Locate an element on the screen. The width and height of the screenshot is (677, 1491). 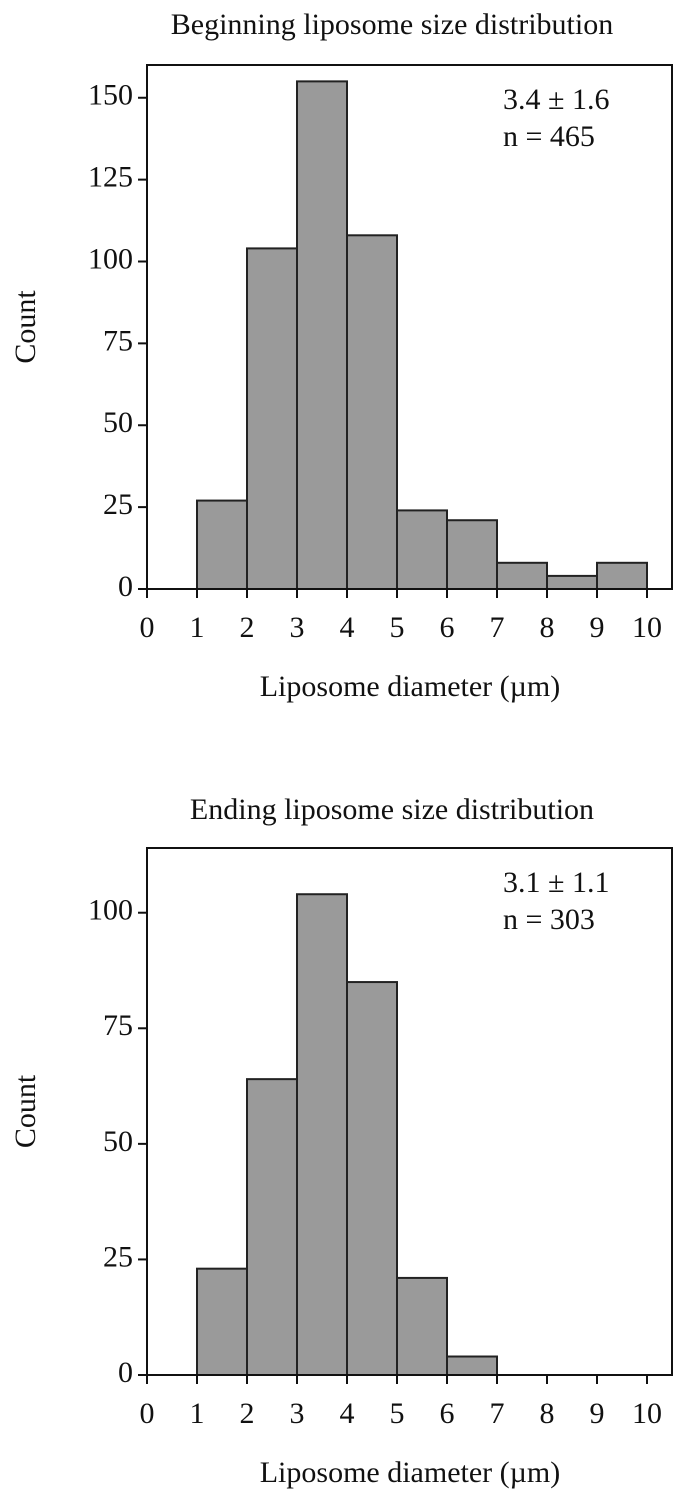
y-tick-label: 125 is located at coordinates (110, 177).